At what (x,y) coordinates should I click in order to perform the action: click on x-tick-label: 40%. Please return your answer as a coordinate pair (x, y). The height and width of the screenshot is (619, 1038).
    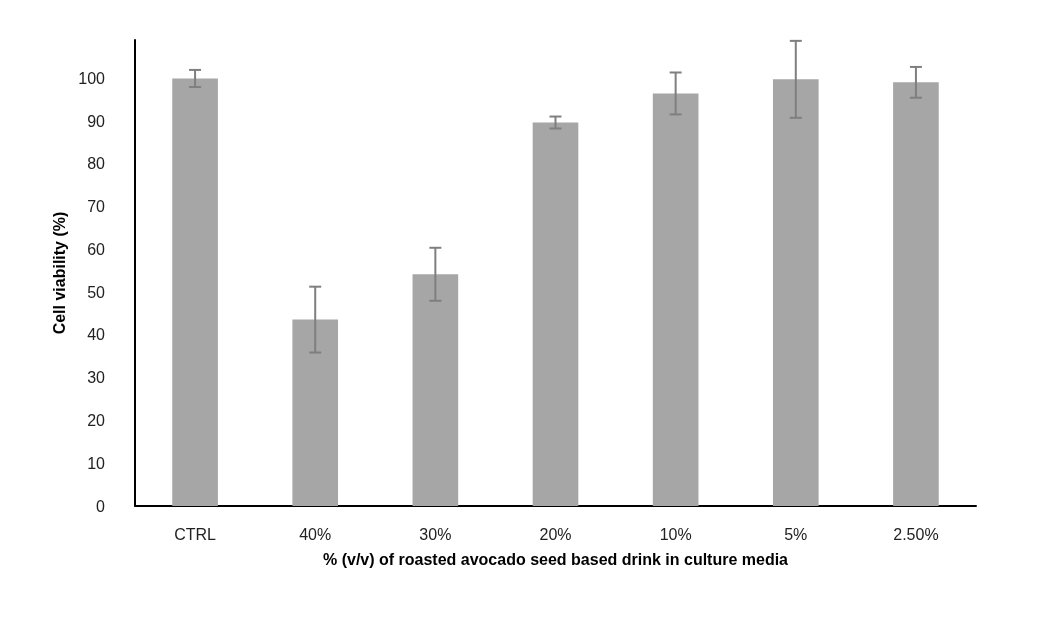
    Looking at the image, I should click on (315, 534).